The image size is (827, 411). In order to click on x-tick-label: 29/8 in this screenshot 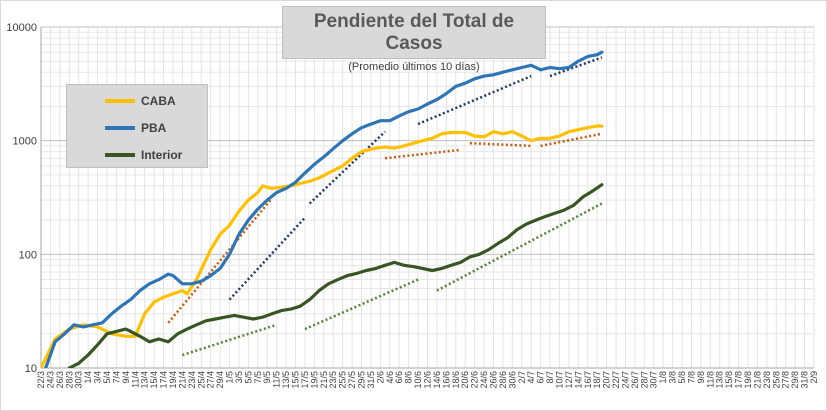, I will do `click(795, 380)`.